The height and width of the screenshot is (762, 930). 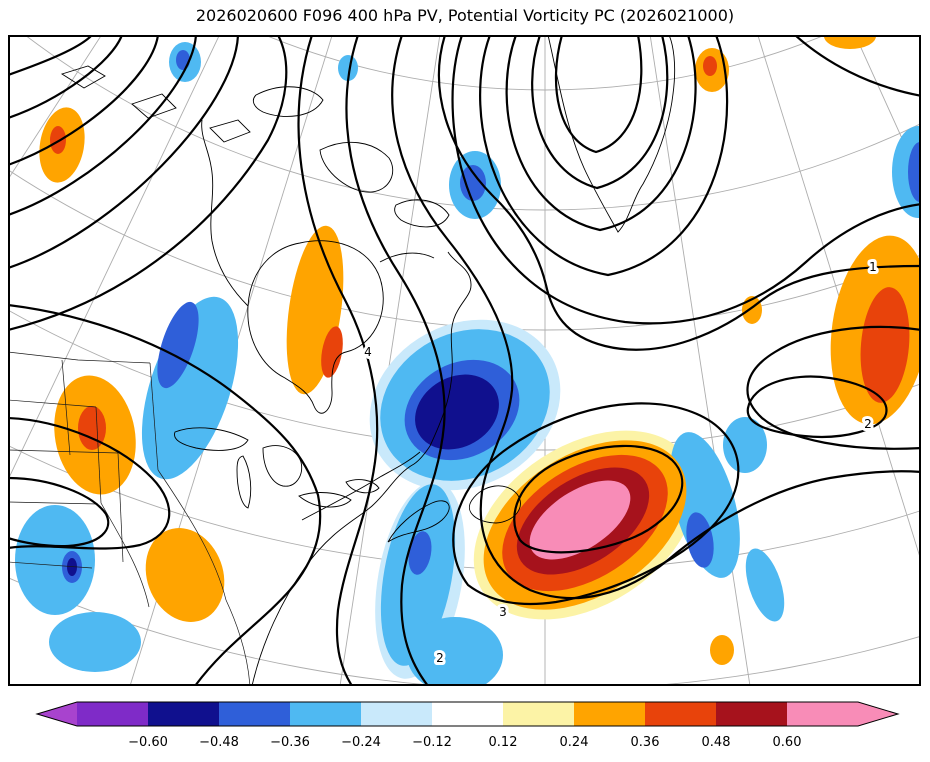 What do you see at coordinates (225, 213) in the screenshot?
I see `coastline-hudson-west` at bounding box center [225, 213].